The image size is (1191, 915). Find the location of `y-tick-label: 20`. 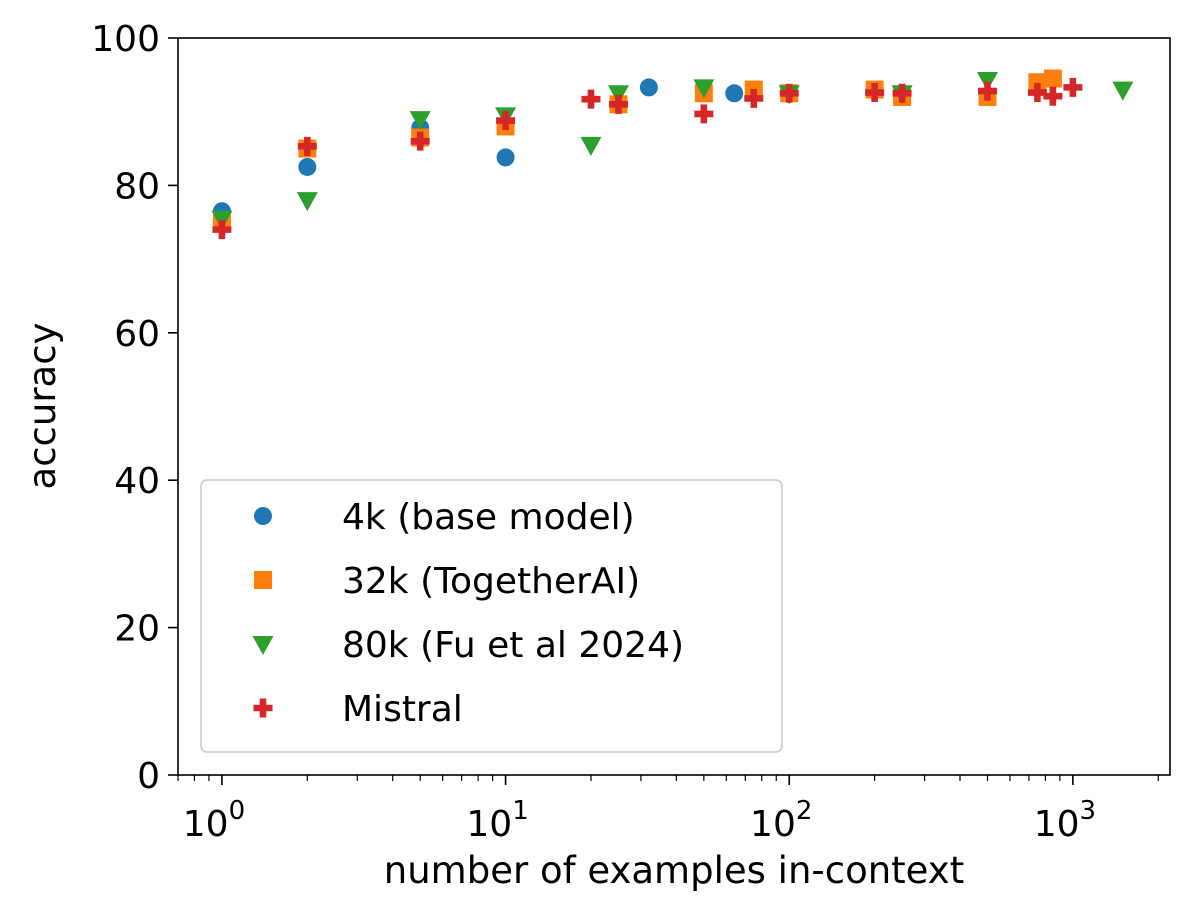

y-tick-label: 20 is located at coordinates (137, 629).